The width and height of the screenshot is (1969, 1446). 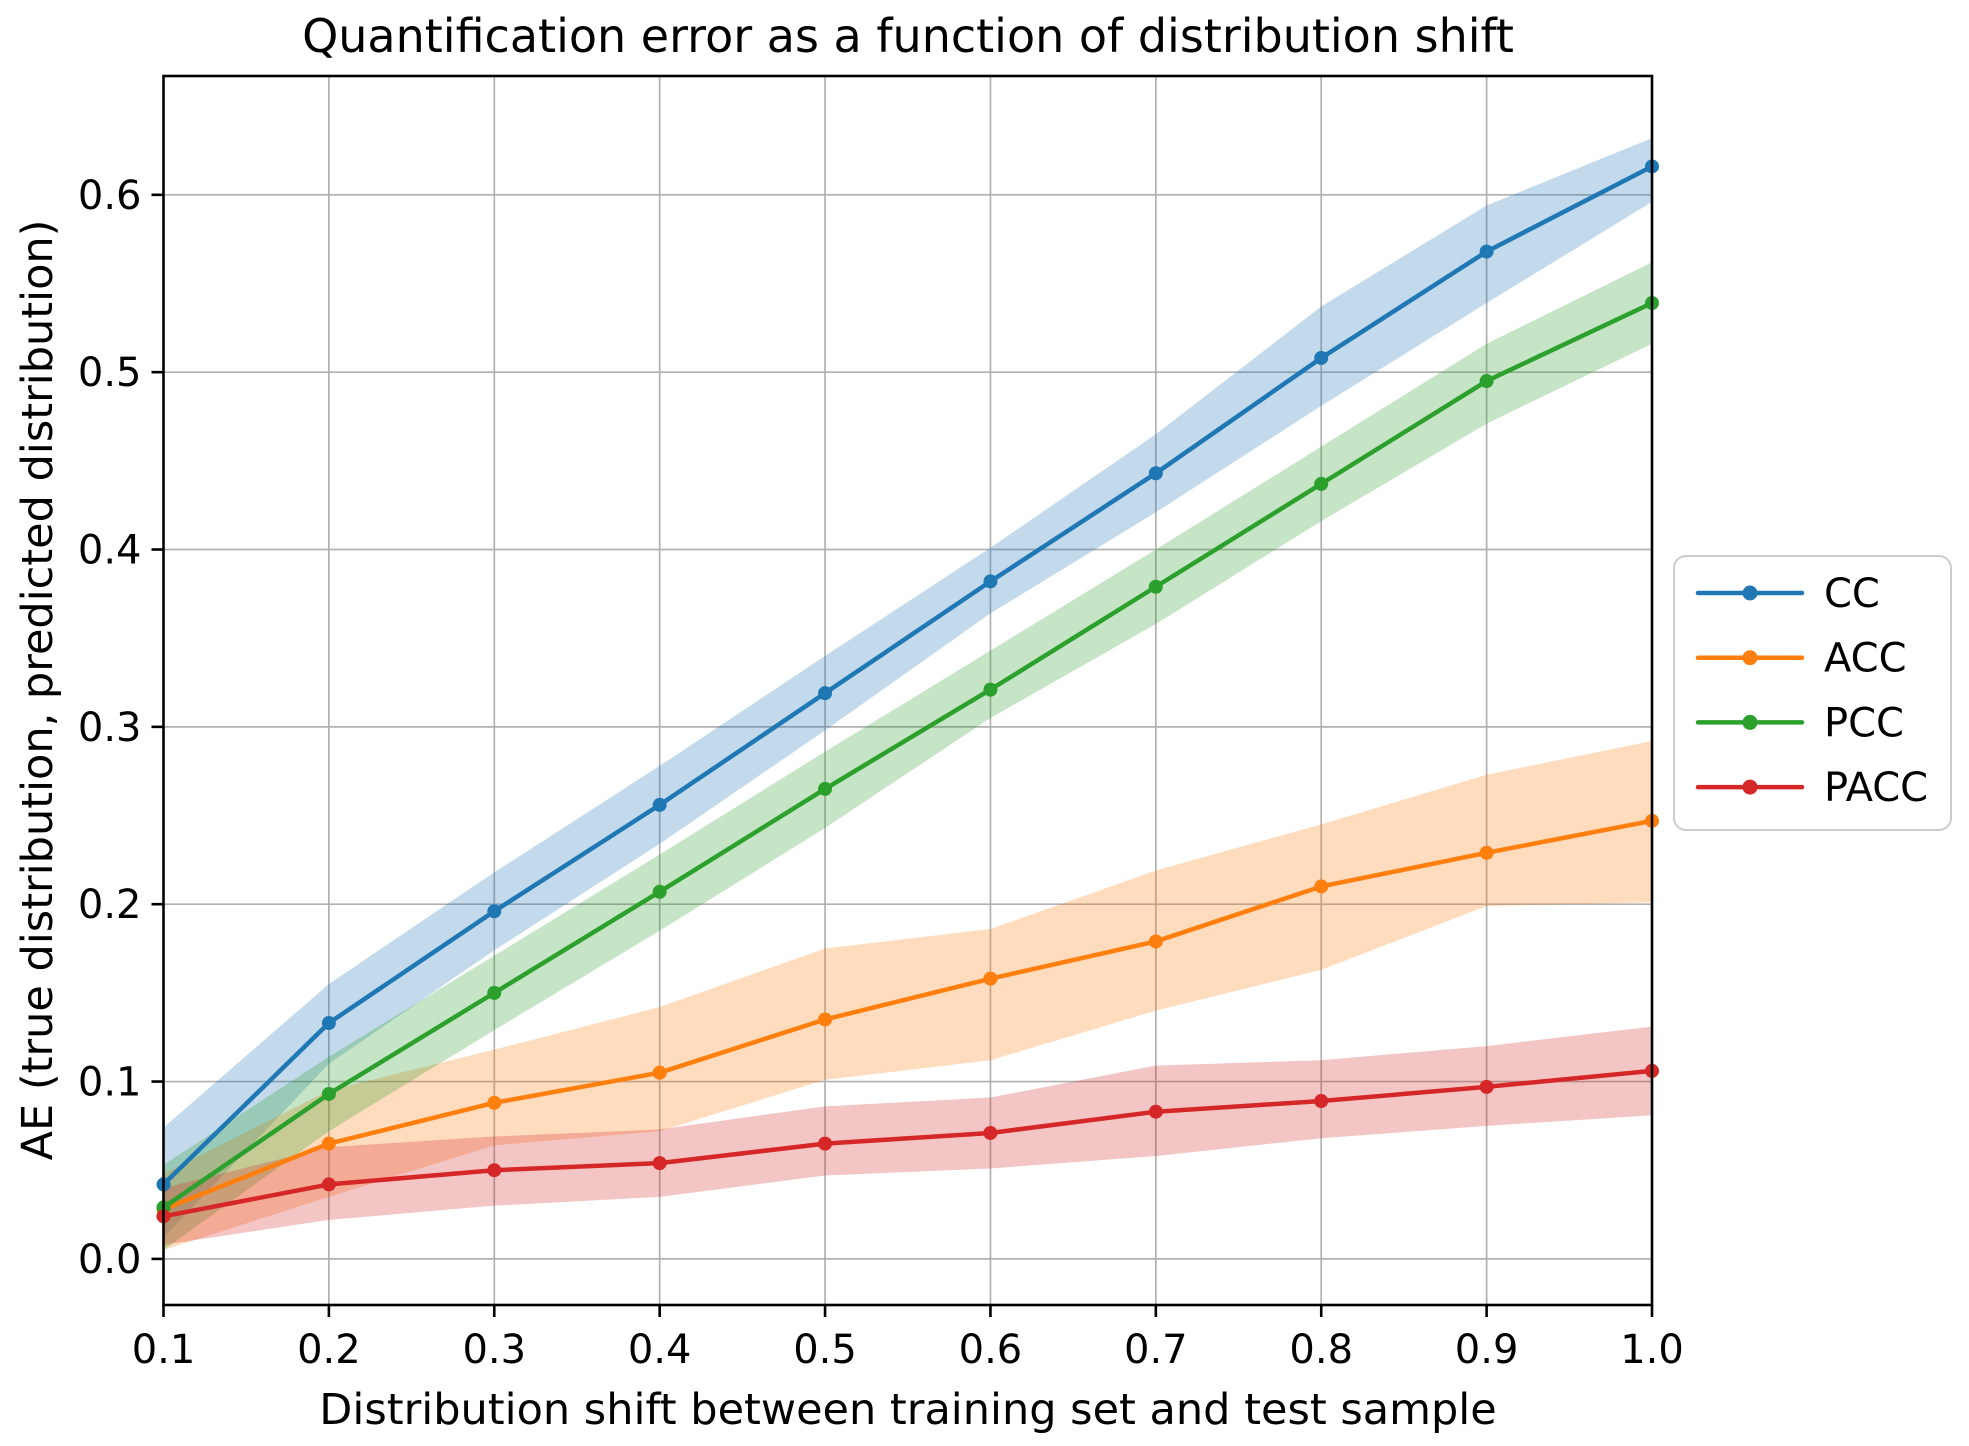 What do you see at coordinates (1156, 1350) in the screenshot?
I see `x-tick-label: 0.7` at bounding box center [1156, 1350].